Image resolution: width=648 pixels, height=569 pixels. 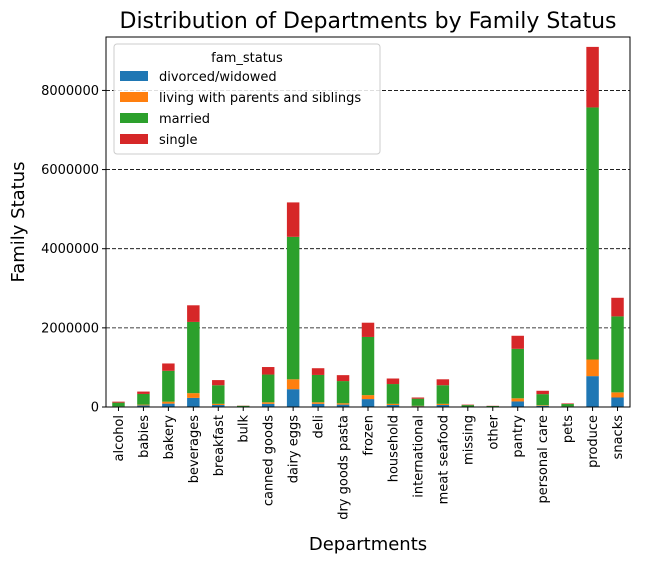 What do you see at coordinates (568, 429) in the screenshot?
I see `x-tick-label: pets` at bounding box center [568, 429].